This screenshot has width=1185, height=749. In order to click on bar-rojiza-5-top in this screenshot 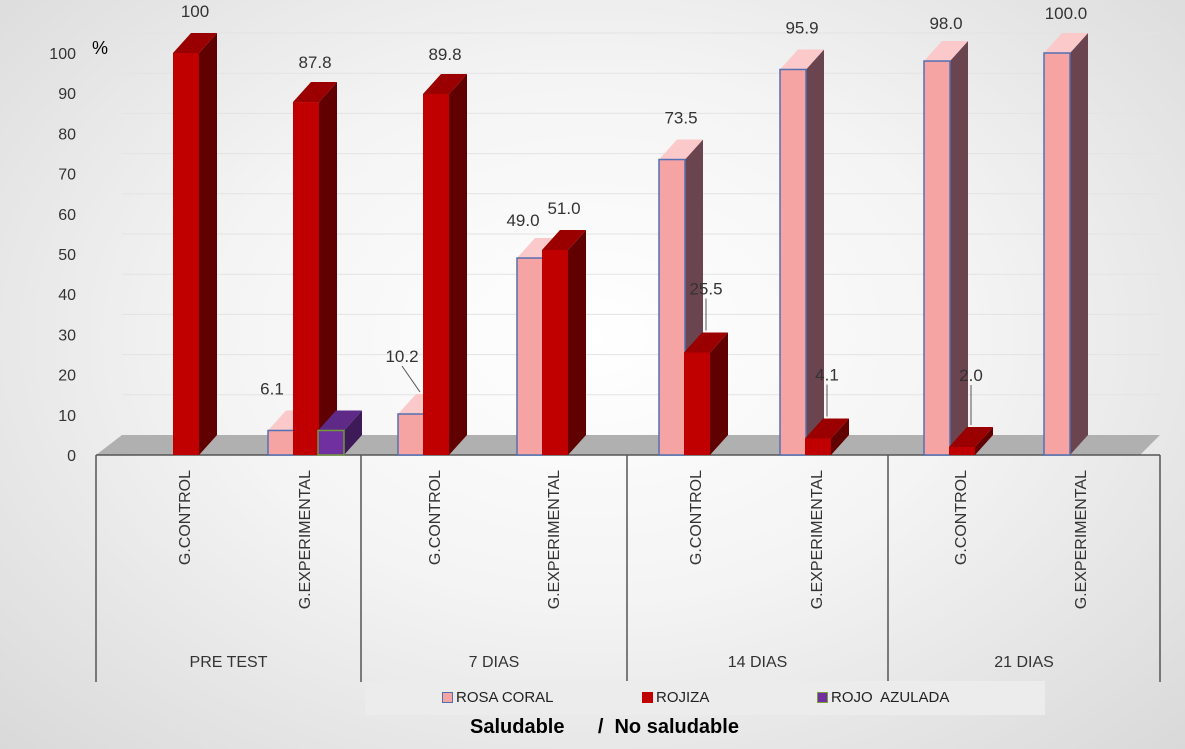, I will do `click(706, 342)`.